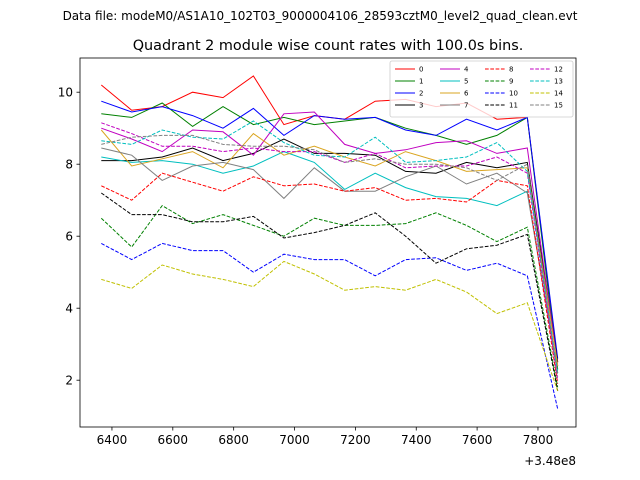 This screenshot has height=480, width=640. Describe the element at coordinates (558, 106) in the screenshot. I see `legend-label-15: 15` at that location.